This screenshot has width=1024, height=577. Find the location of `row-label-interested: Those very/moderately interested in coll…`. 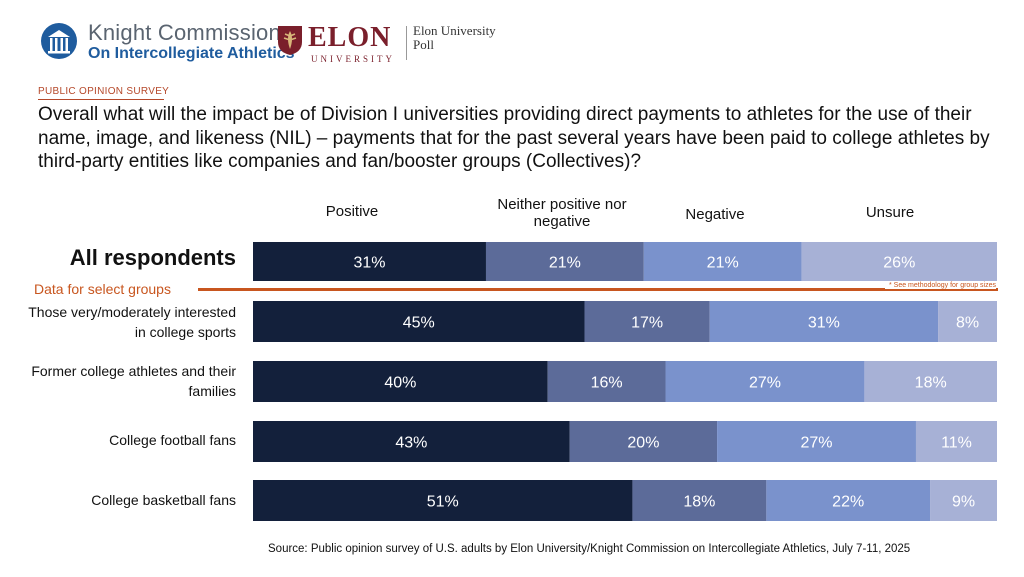

row-label-interested: Those very/moderately interested in coll… is located at coordinates (132, 322).